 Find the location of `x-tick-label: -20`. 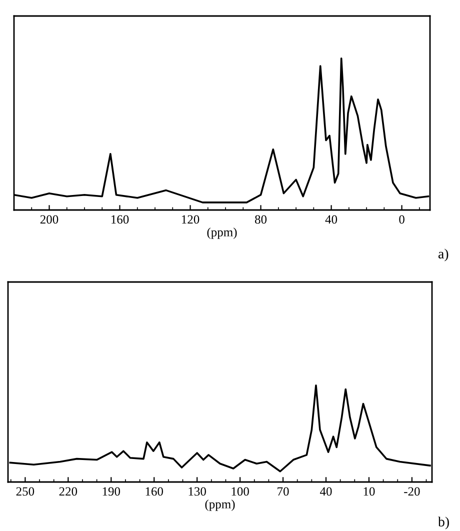

x-tick-label: -20 is located at coordinates (412, 491).